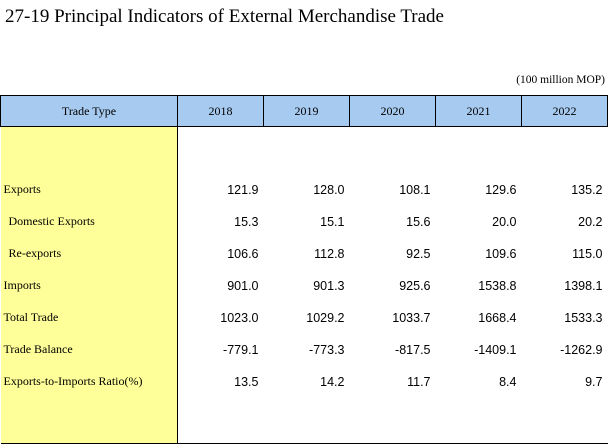 The image size is (608, 446). Describe the element at coordinates (332, 381) in the screenshot. I see `cell-ratio-2019: 14.2` at that location.